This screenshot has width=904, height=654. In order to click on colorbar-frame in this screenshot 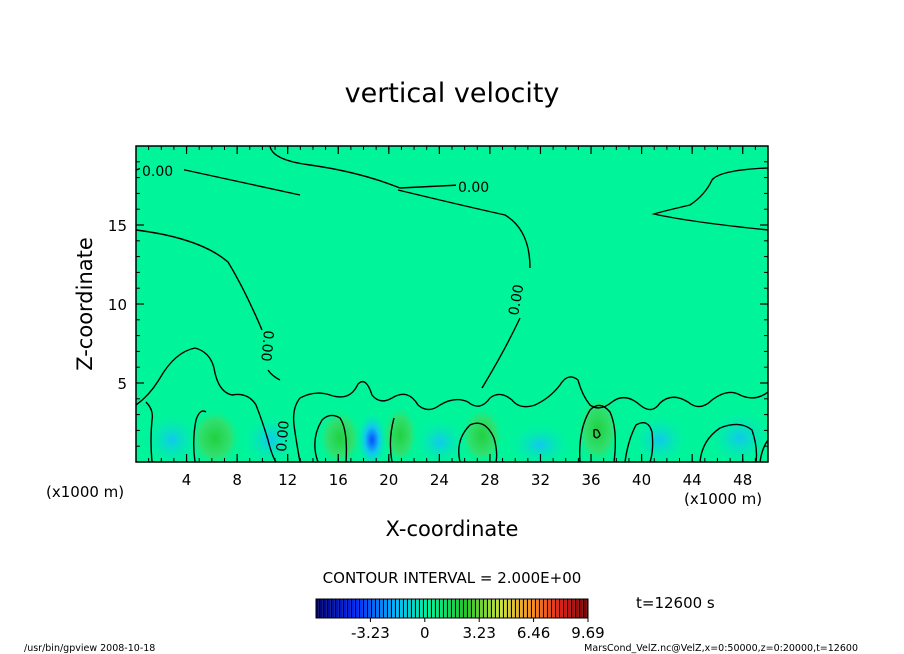, I will do `click(452, 608)`.